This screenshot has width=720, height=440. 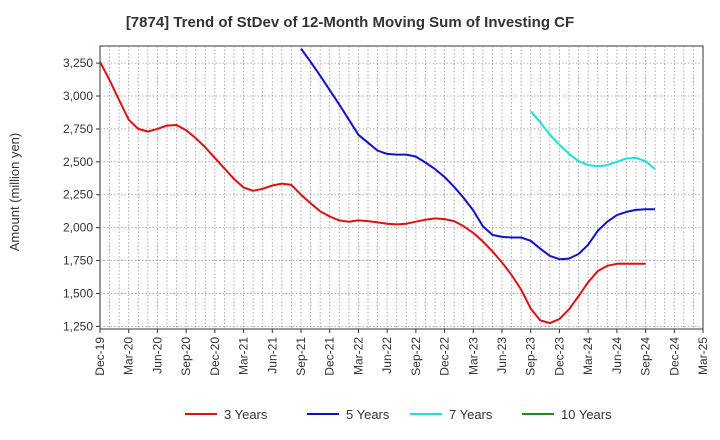 I want to click on legend-label-5-years: 5 Years, so click(x=368, y=414).